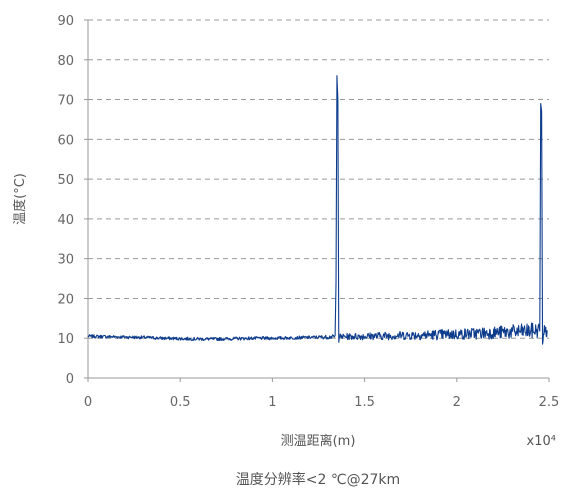 The image size is (563, 488). Describe the element at coordinates (65, 101) in the screenshot. I see `y-tick-label: 70` at that location.